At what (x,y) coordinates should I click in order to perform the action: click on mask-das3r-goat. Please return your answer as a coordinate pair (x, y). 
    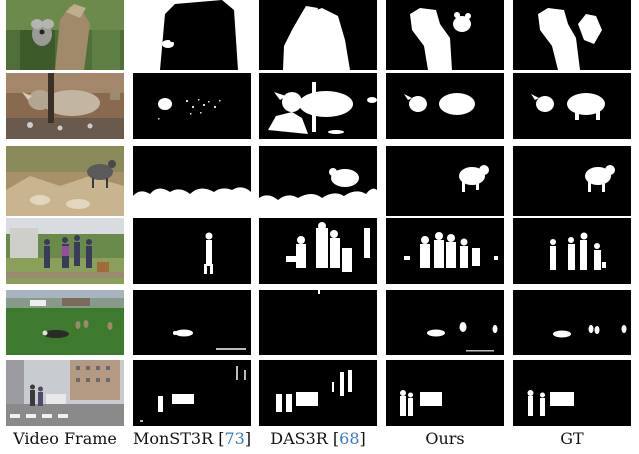
    Looking at the image, I should click on (318, 181).